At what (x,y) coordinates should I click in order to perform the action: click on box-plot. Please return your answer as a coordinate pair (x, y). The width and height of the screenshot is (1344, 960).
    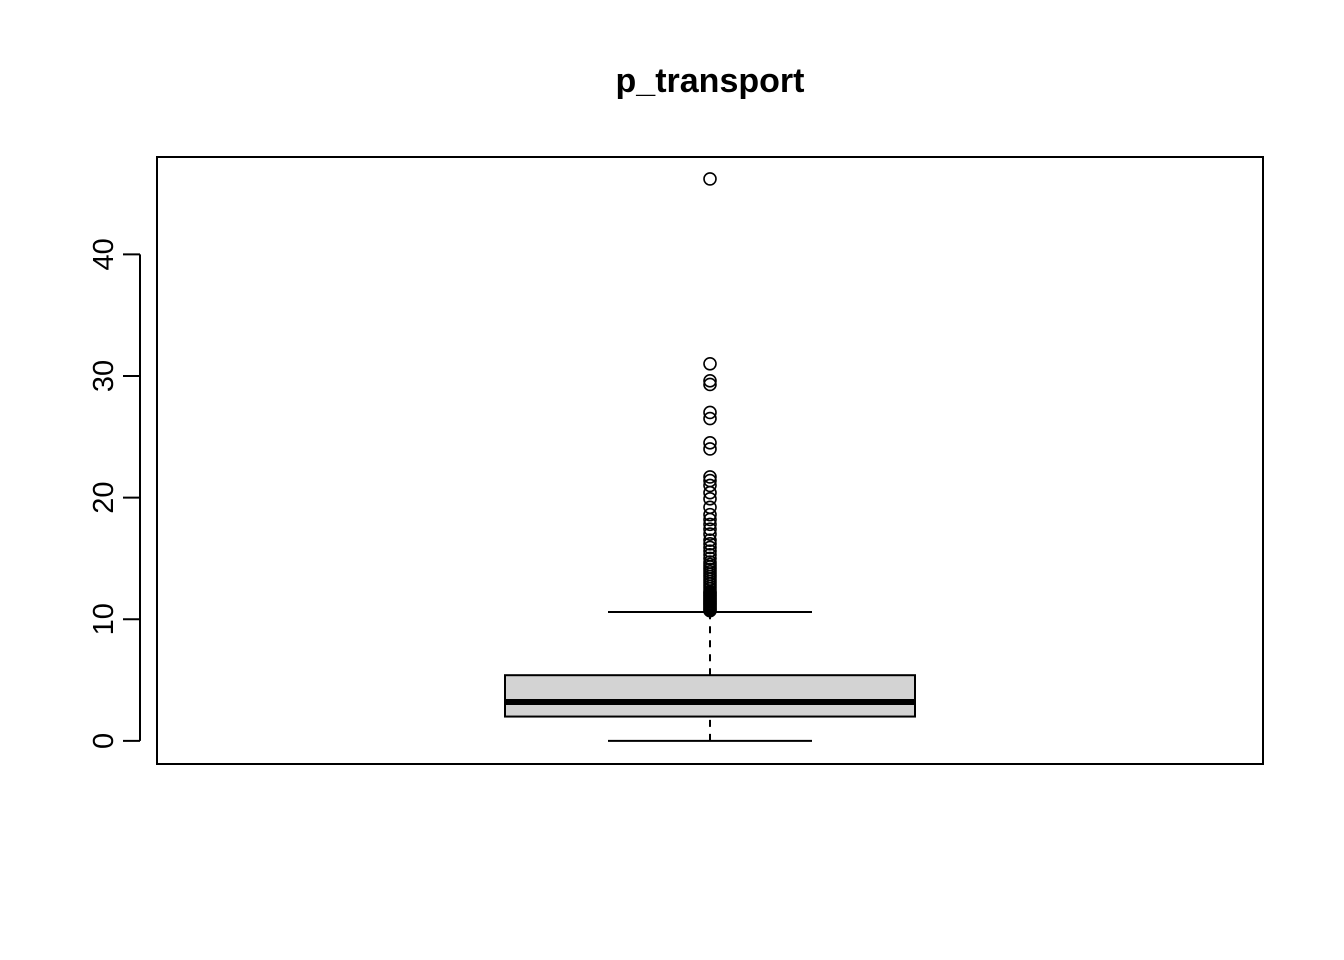
    Looking at the image, I should click on (710, 676).